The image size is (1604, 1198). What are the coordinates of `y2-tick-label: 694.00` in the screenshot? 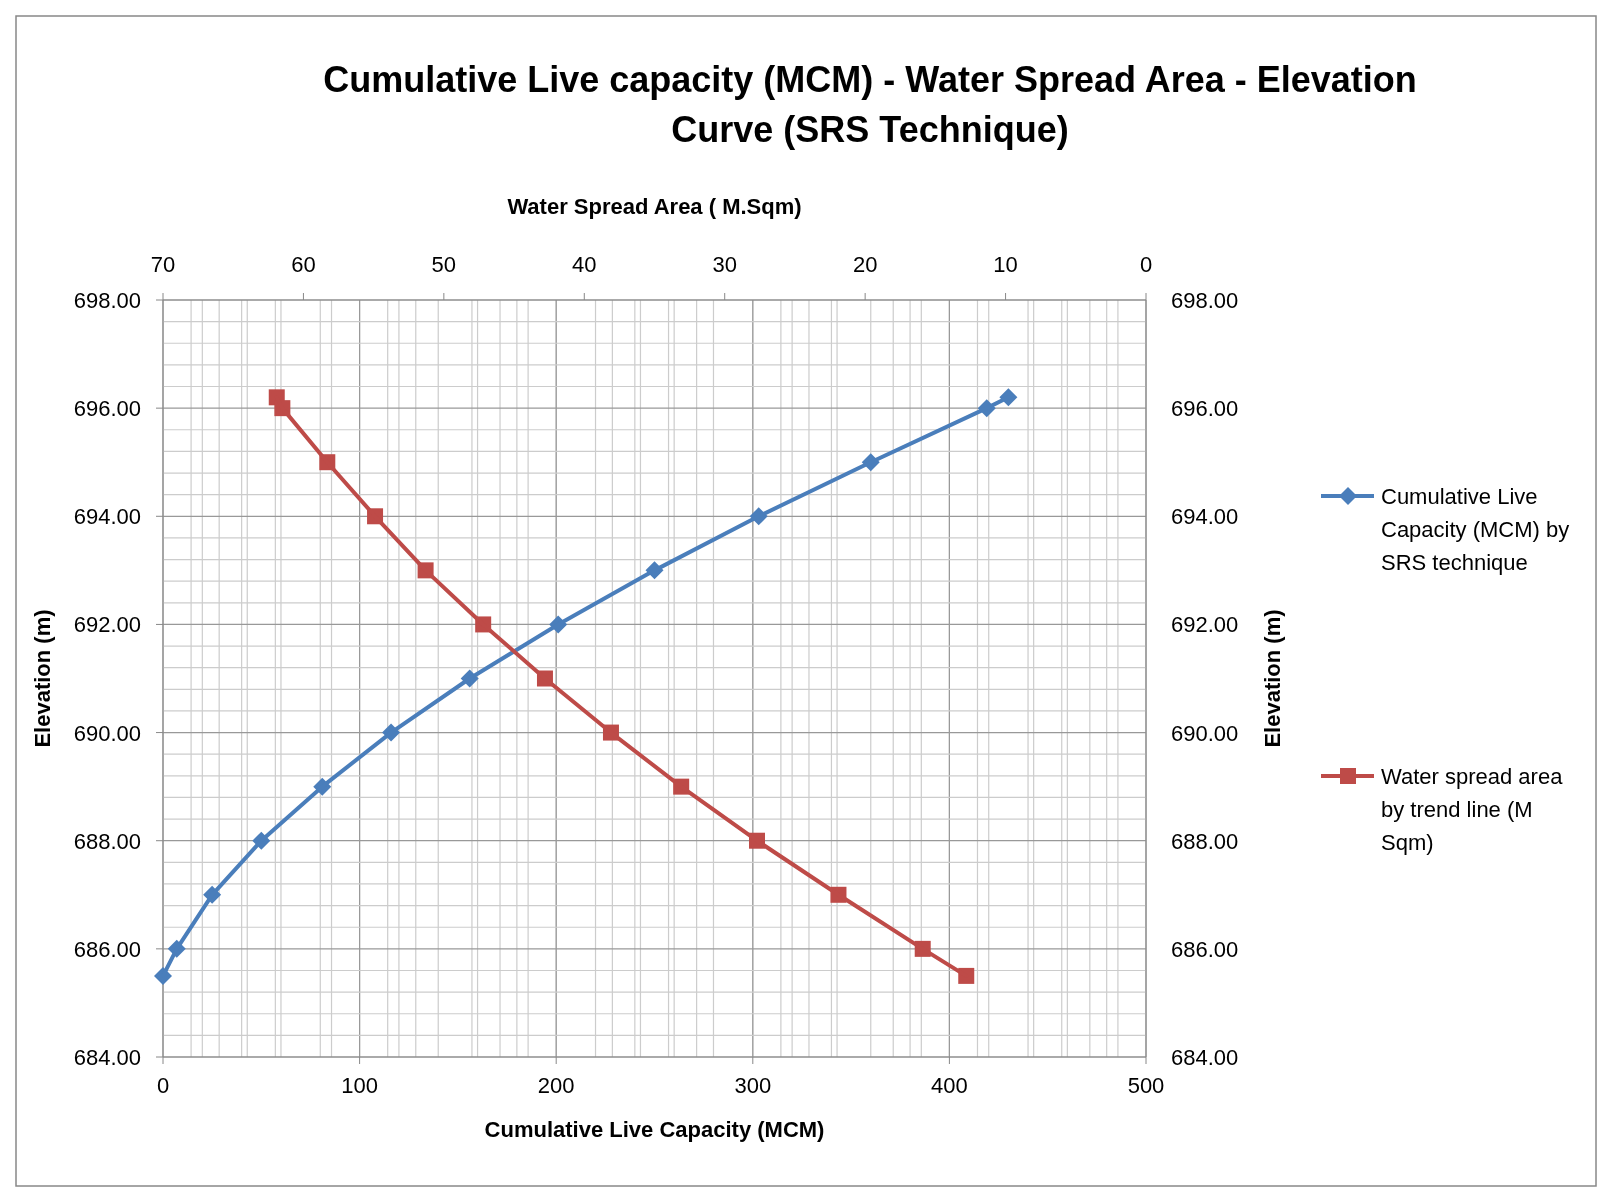 It's located at (1205, 517).